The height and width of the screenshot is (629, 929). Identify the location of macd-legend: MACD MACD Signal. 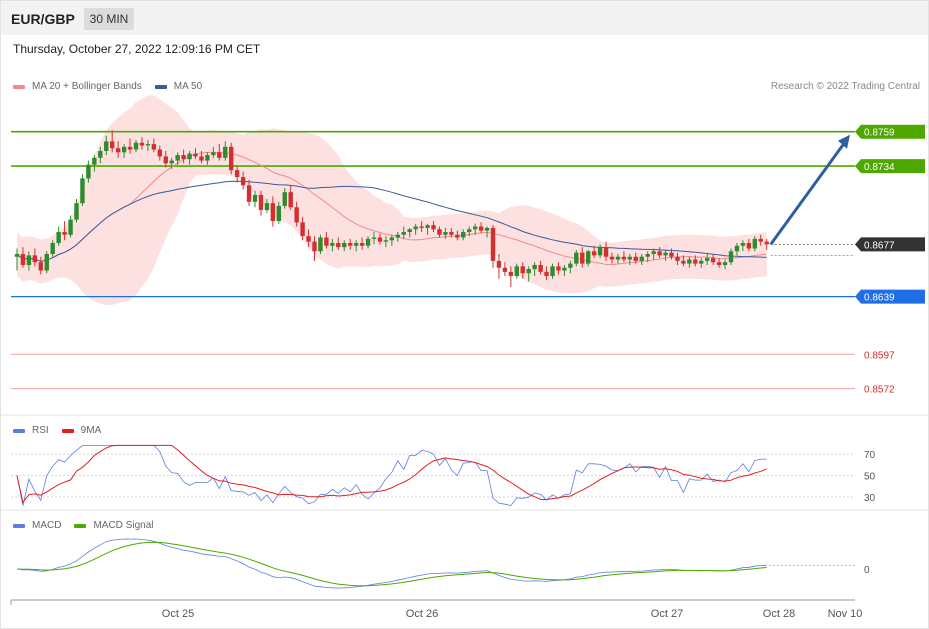
(83, 525).